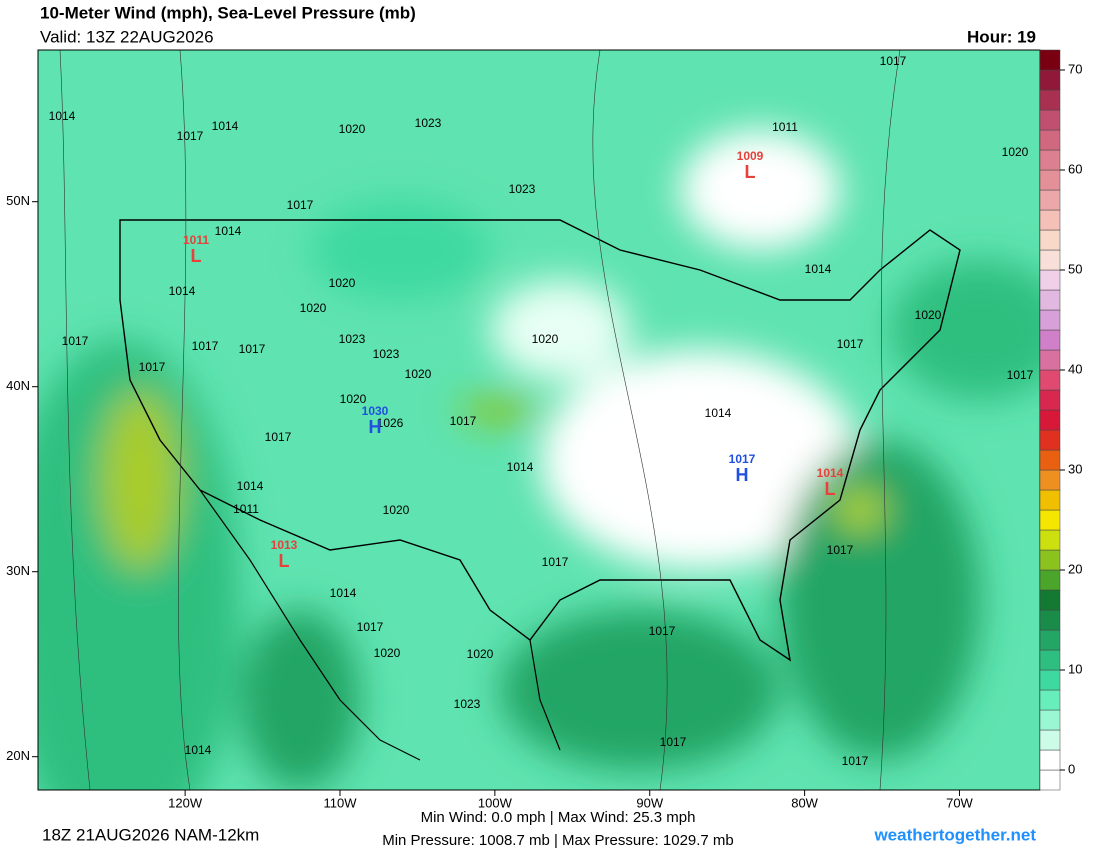  Describe the element at coordinates (649, 802) in the screenshot. I see `x-tick-label: 90W` at that location.